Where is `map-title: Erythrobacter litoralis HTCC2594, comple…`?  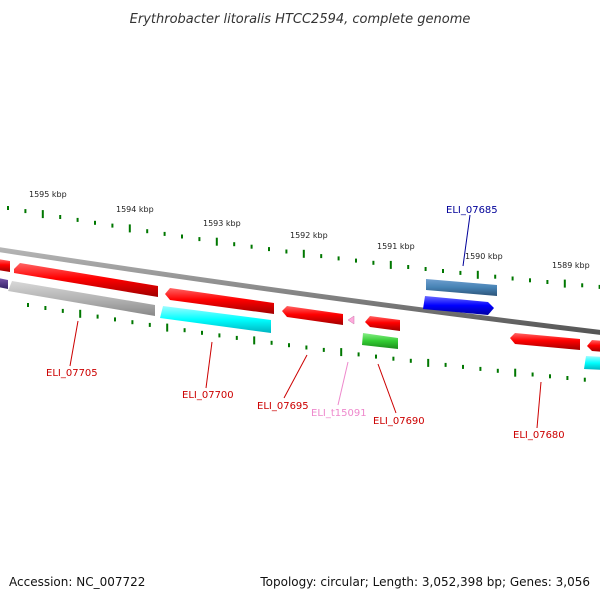 map-title: Erythrobacter litoralis HTCC2594, comple… is located at coordinates (300, 19).